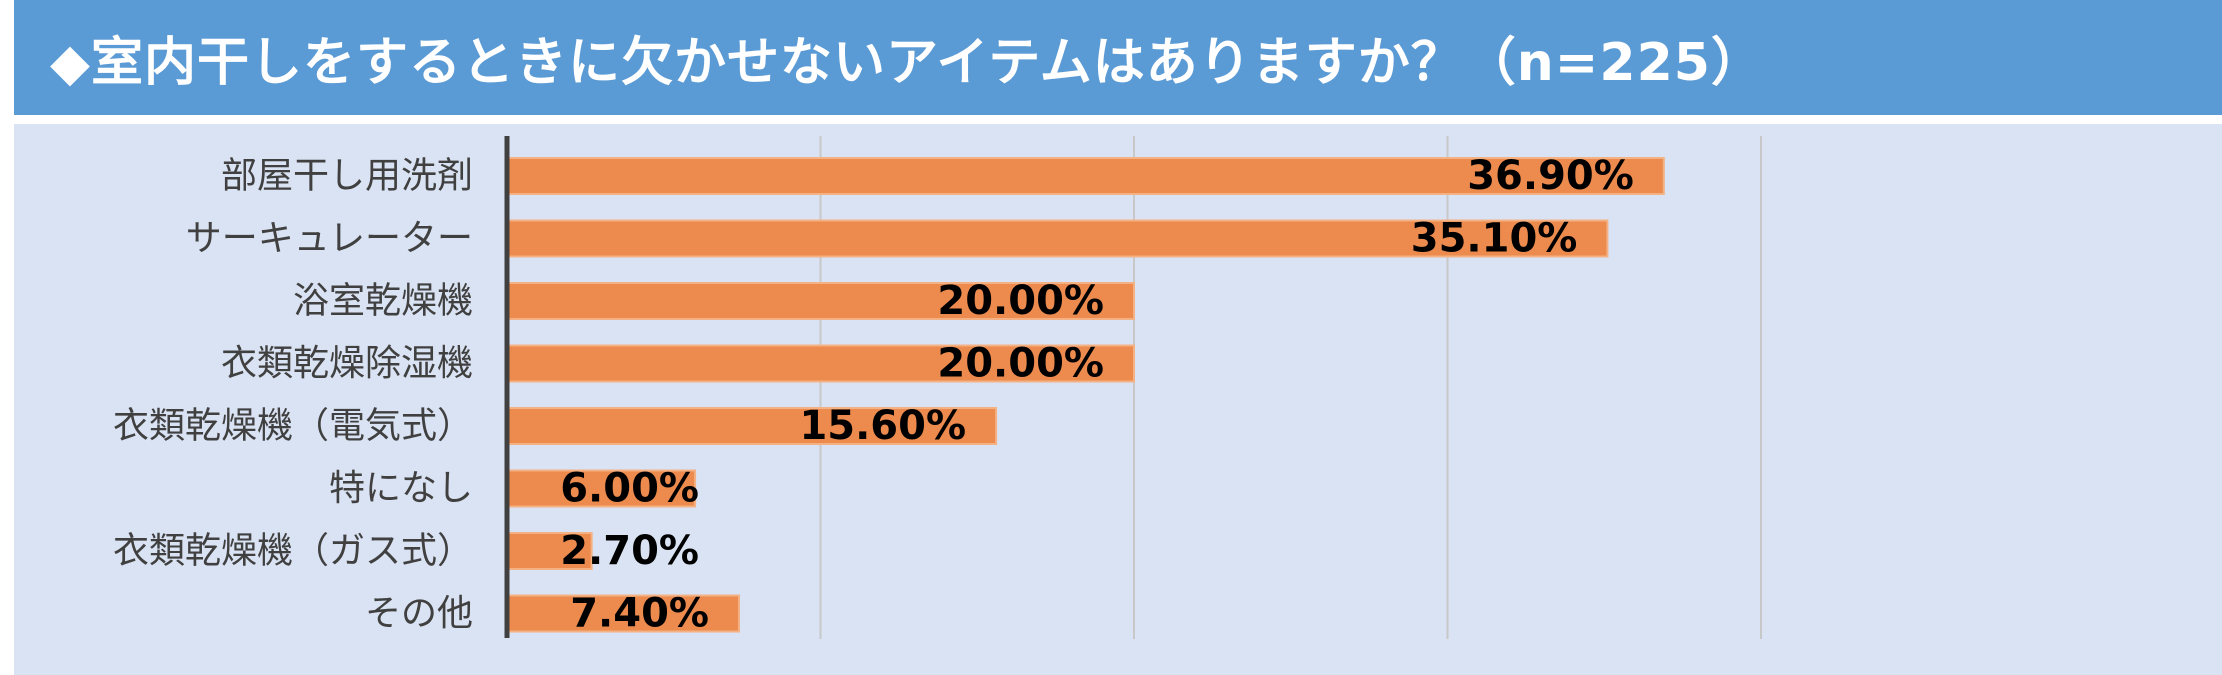 This screenshot has width=2222, height=675. Describe the element at coordinates (907, 63) in the screenshot. I see `chart-title: ◆室内干しをするときに欠かせないアイテムはありますか？（n=225）` at that location.